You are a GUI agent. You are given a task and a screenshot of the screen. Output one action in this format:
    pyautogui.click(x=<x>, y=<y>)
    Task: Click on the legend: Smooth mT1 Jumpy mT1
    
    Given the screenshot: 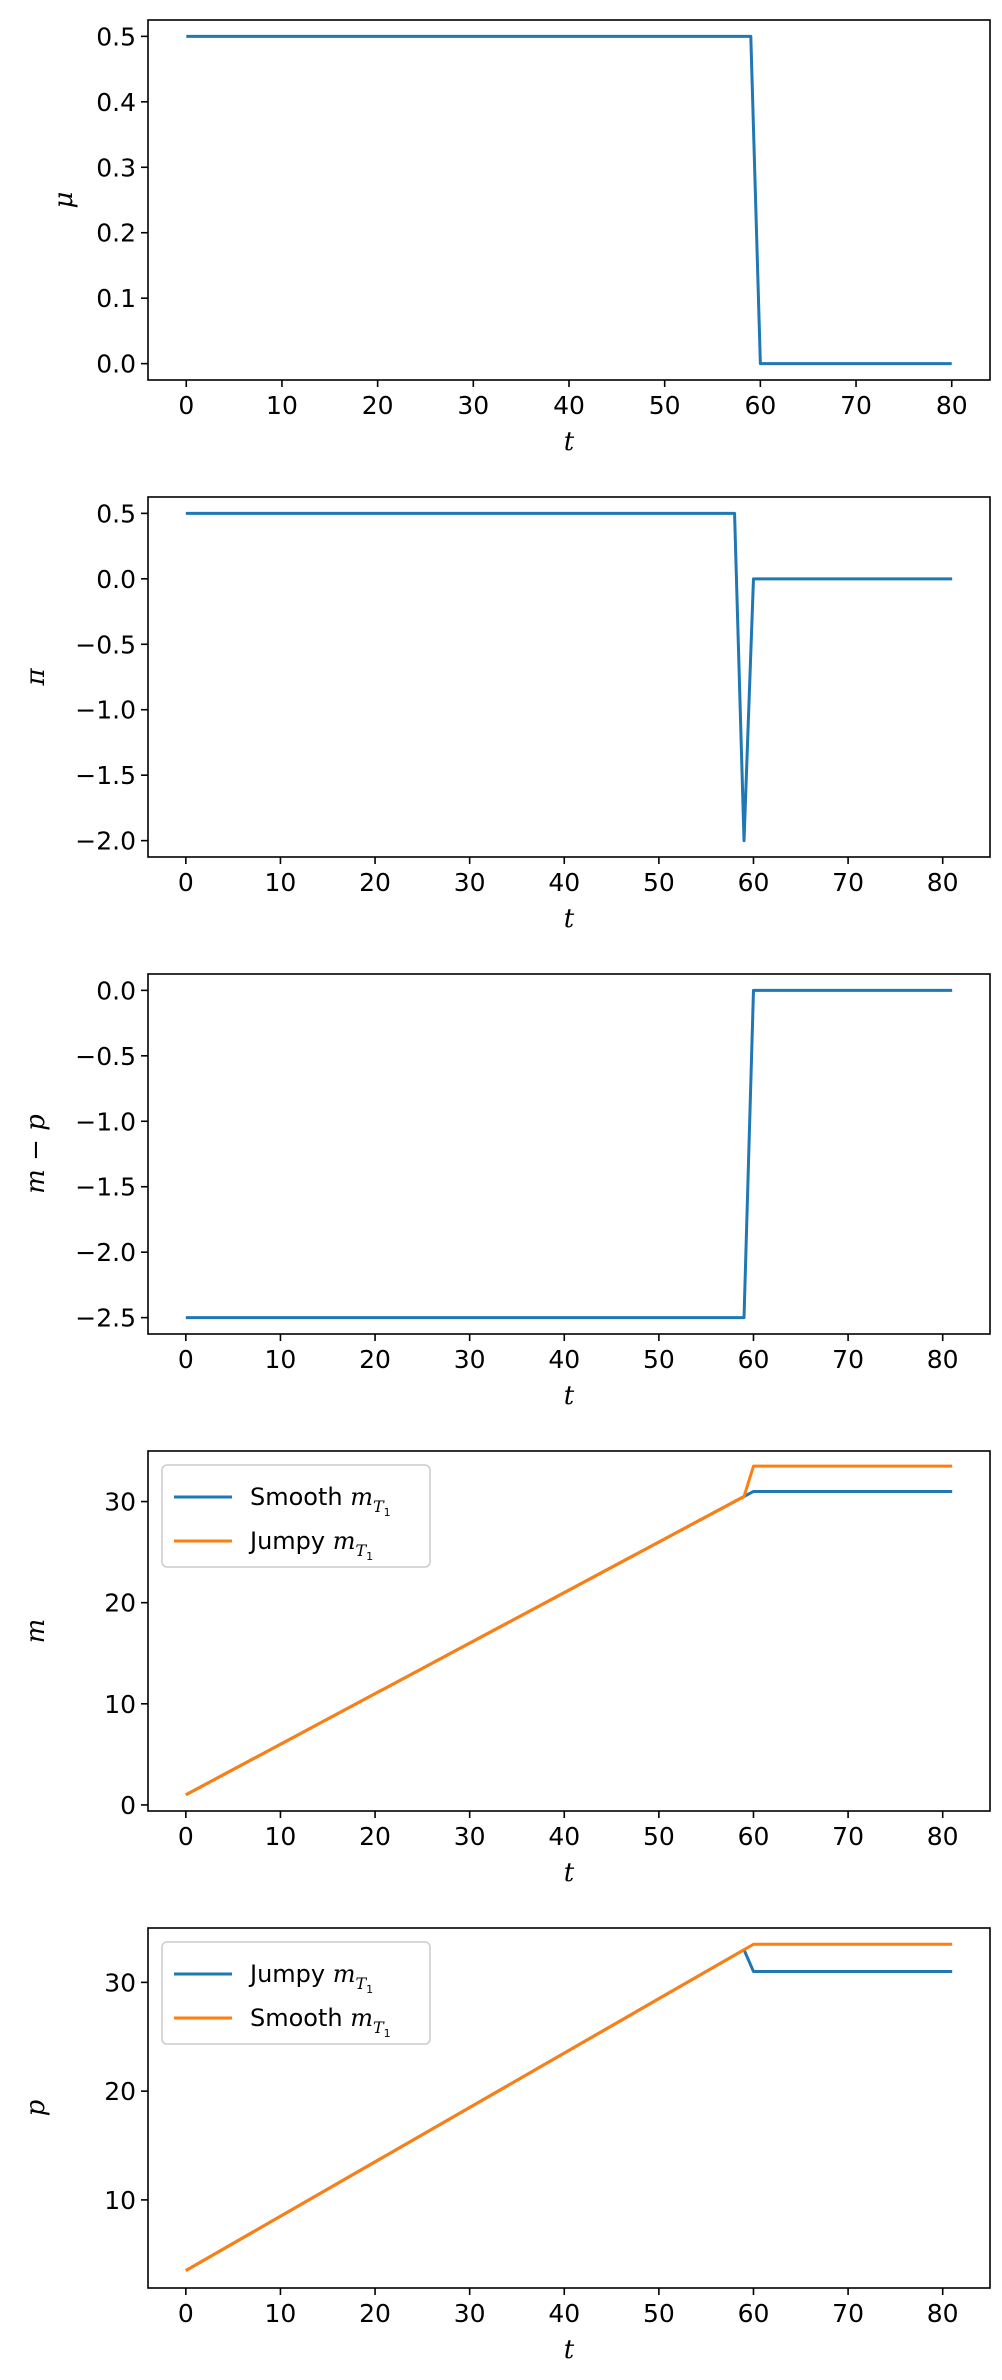 What is the action you would take?
    pyautogui.click(x=296, y=1516)
    